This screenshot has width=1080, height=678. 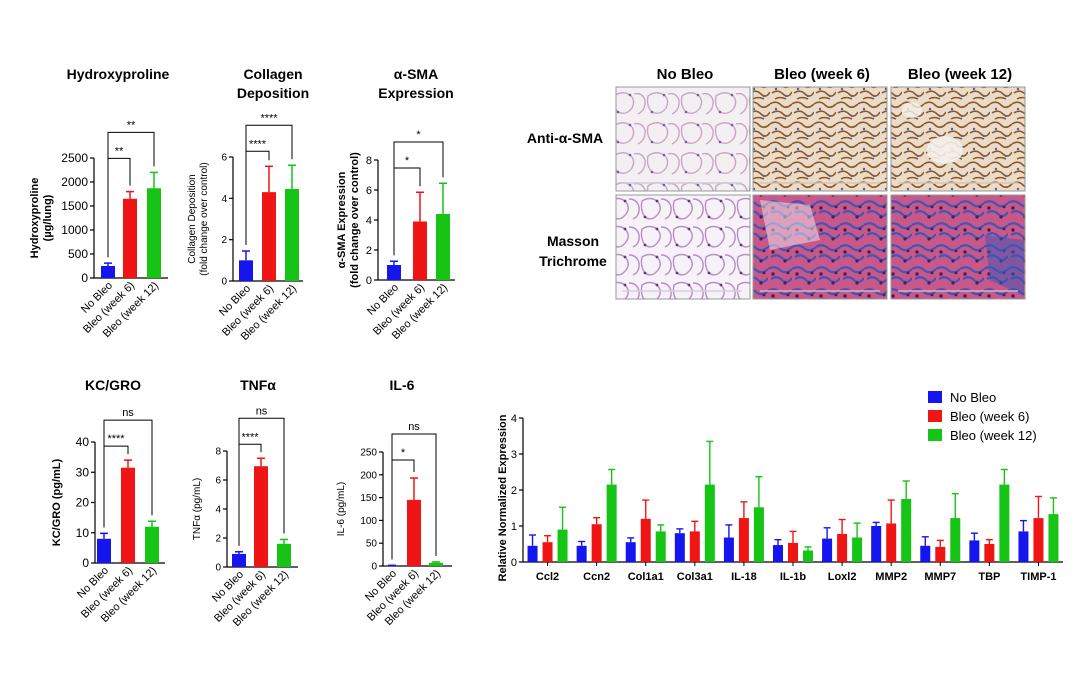 I want to click on histology-row-label: Anti-α-SMA, so click(x=565, y=138).